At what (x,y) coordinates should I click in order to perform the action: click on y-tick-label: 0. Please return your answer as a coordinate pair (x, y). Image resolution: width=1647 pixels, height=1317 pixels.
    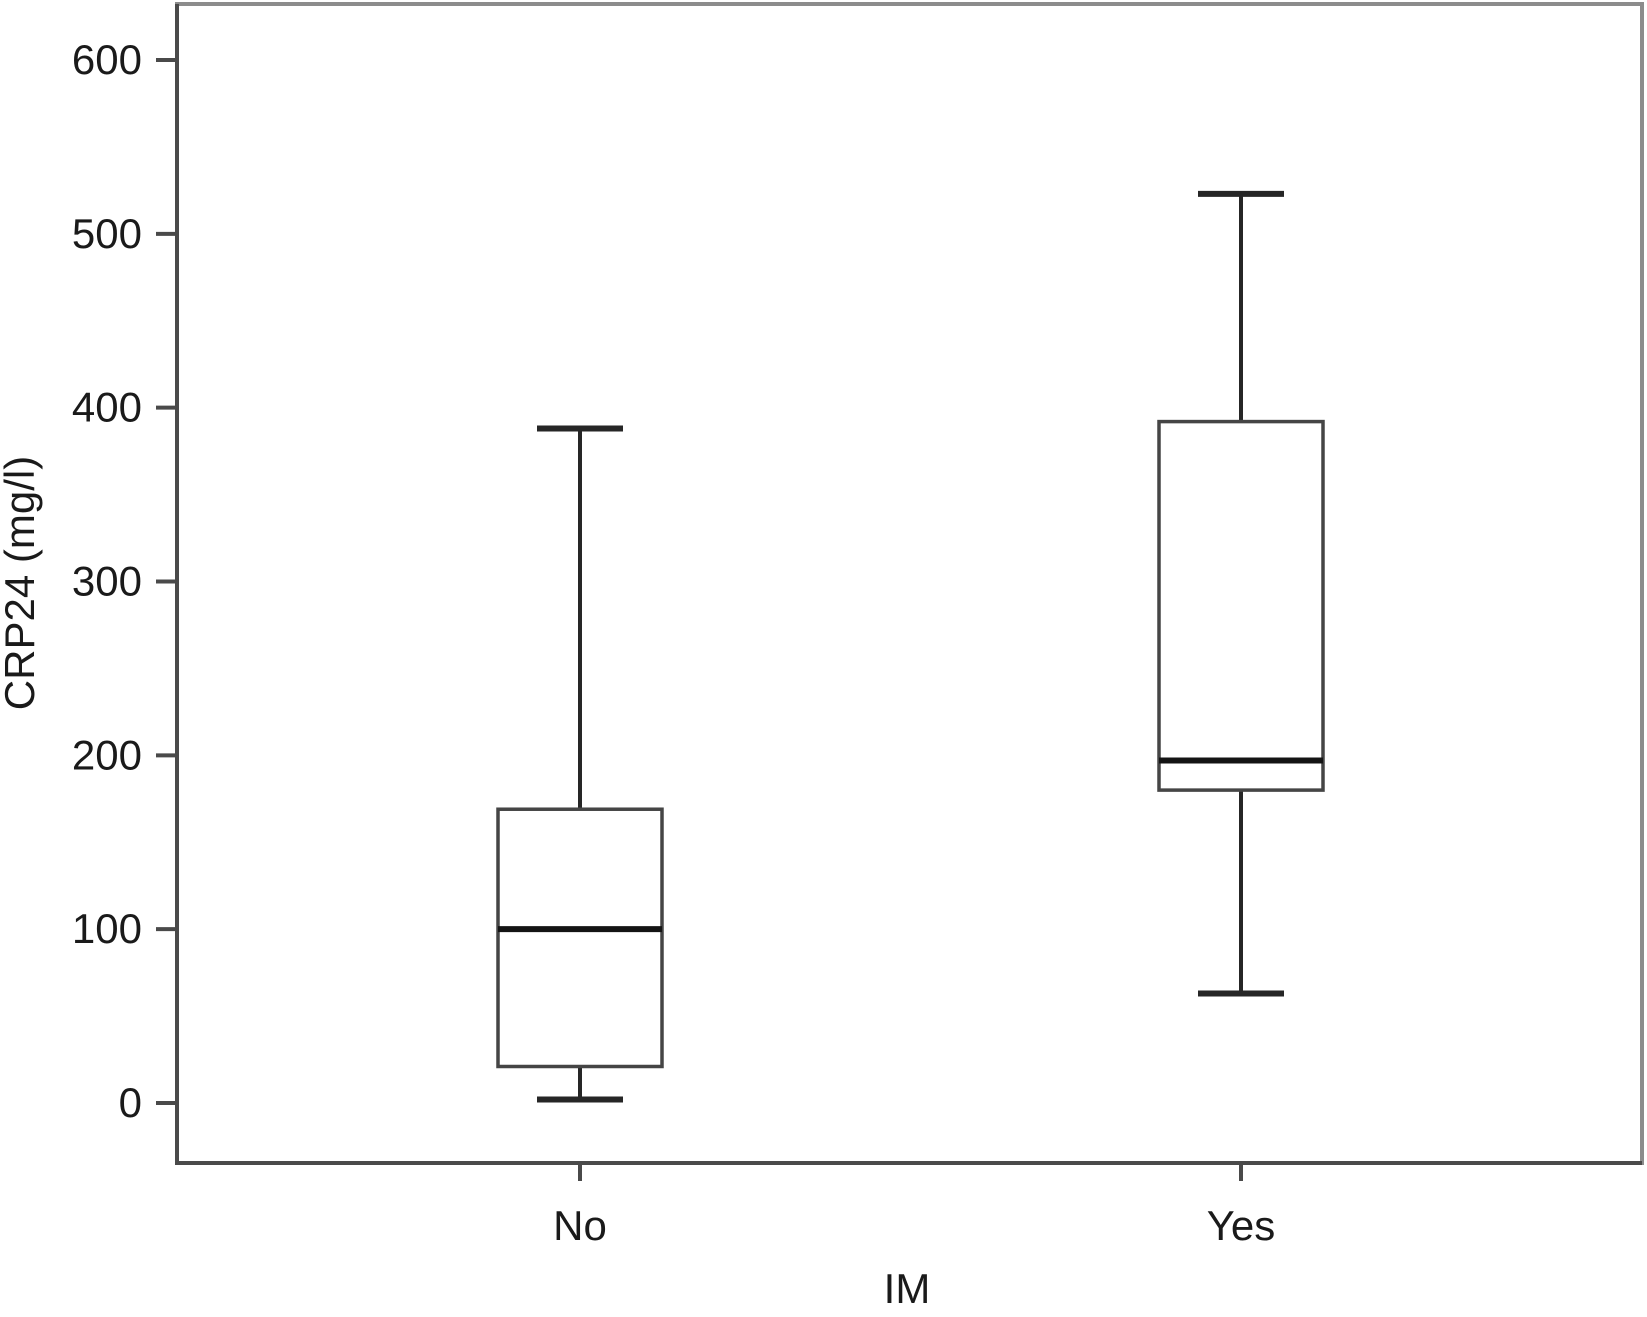
    Looking at the image, I should click on (130, 1102).